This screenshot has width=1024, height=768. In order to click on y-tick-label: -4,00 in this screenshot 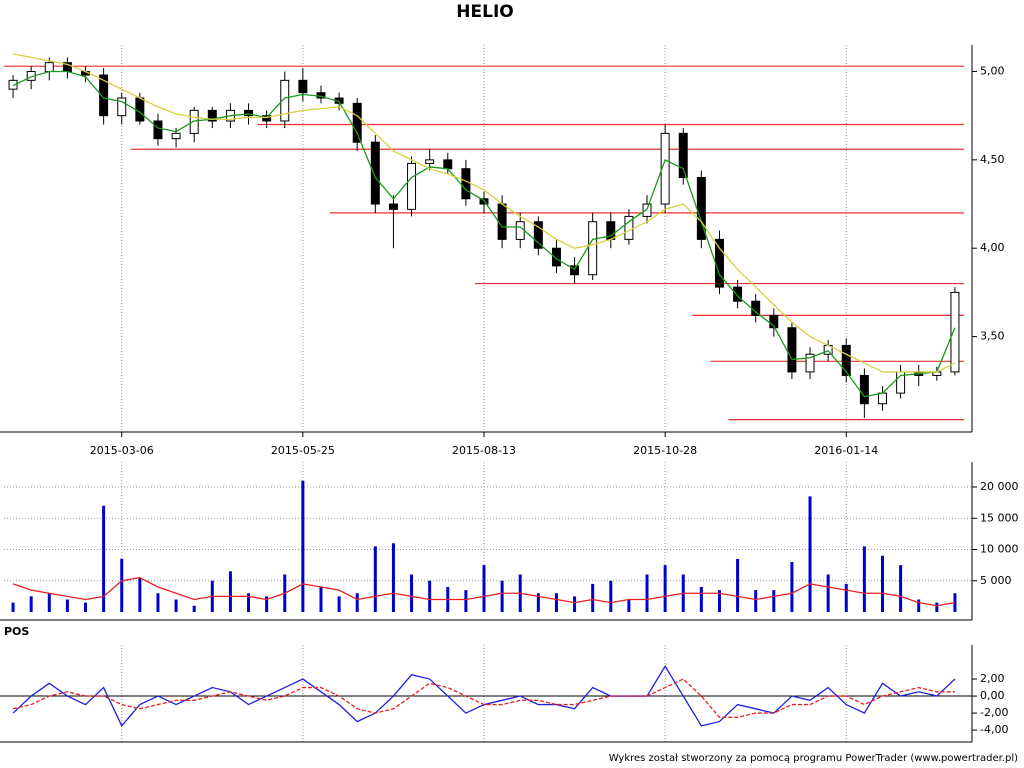, I will do `click(994, 729)`.